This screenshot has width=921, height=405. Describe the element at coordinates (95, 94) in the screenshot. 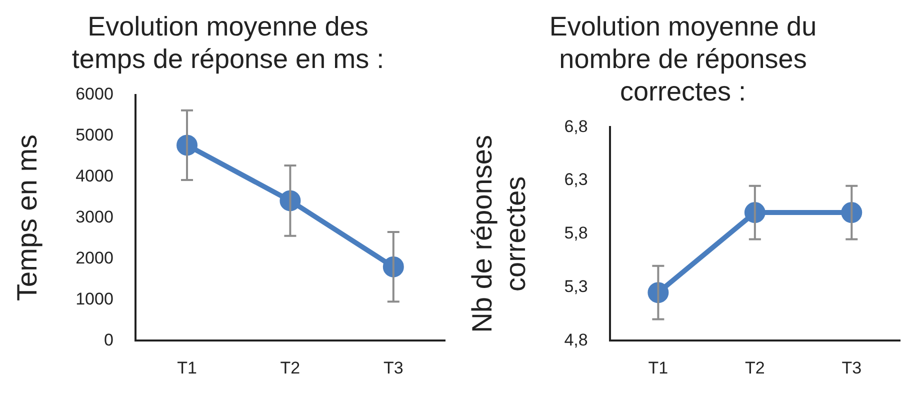

I see `y-tick-label: 6000` at that location.